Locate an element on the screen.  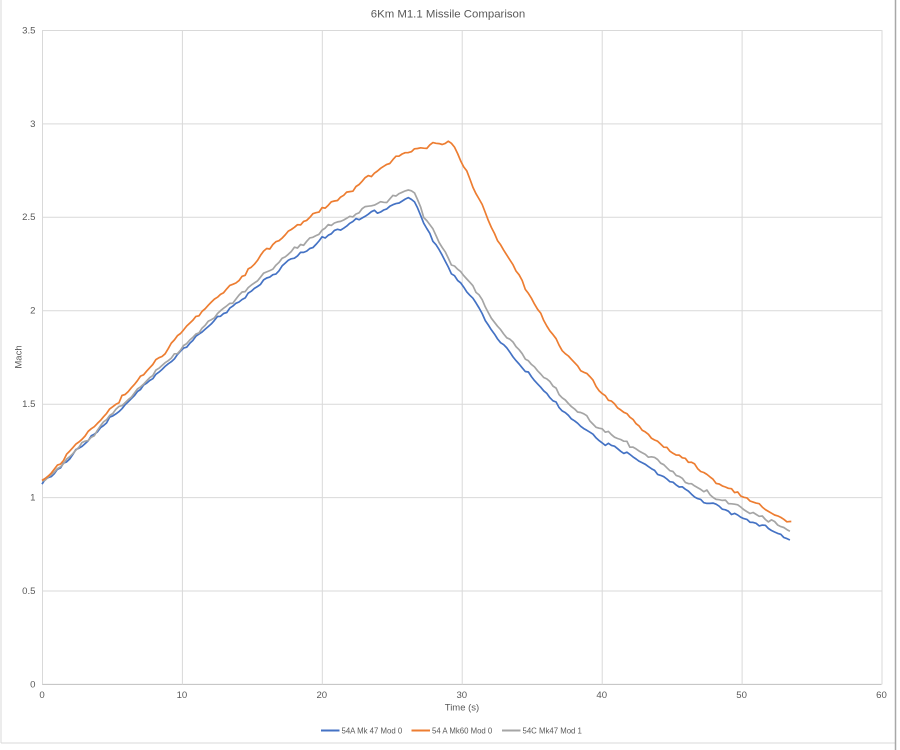
svg-text: 10 is located at coordinates (182, 695).